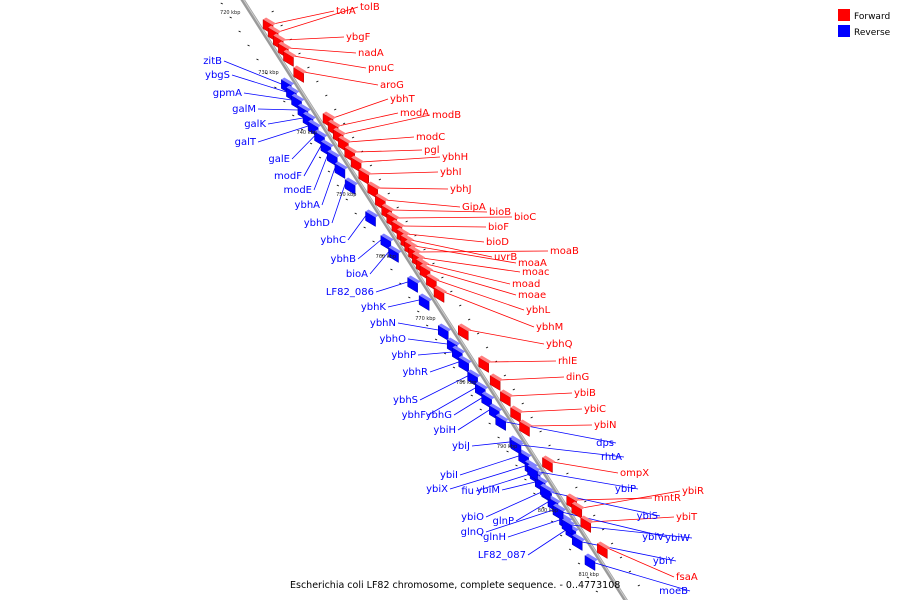 The height and width of the screenshot is (600, 900). I want to click on gene-label: ybhO, so click(393, 339).